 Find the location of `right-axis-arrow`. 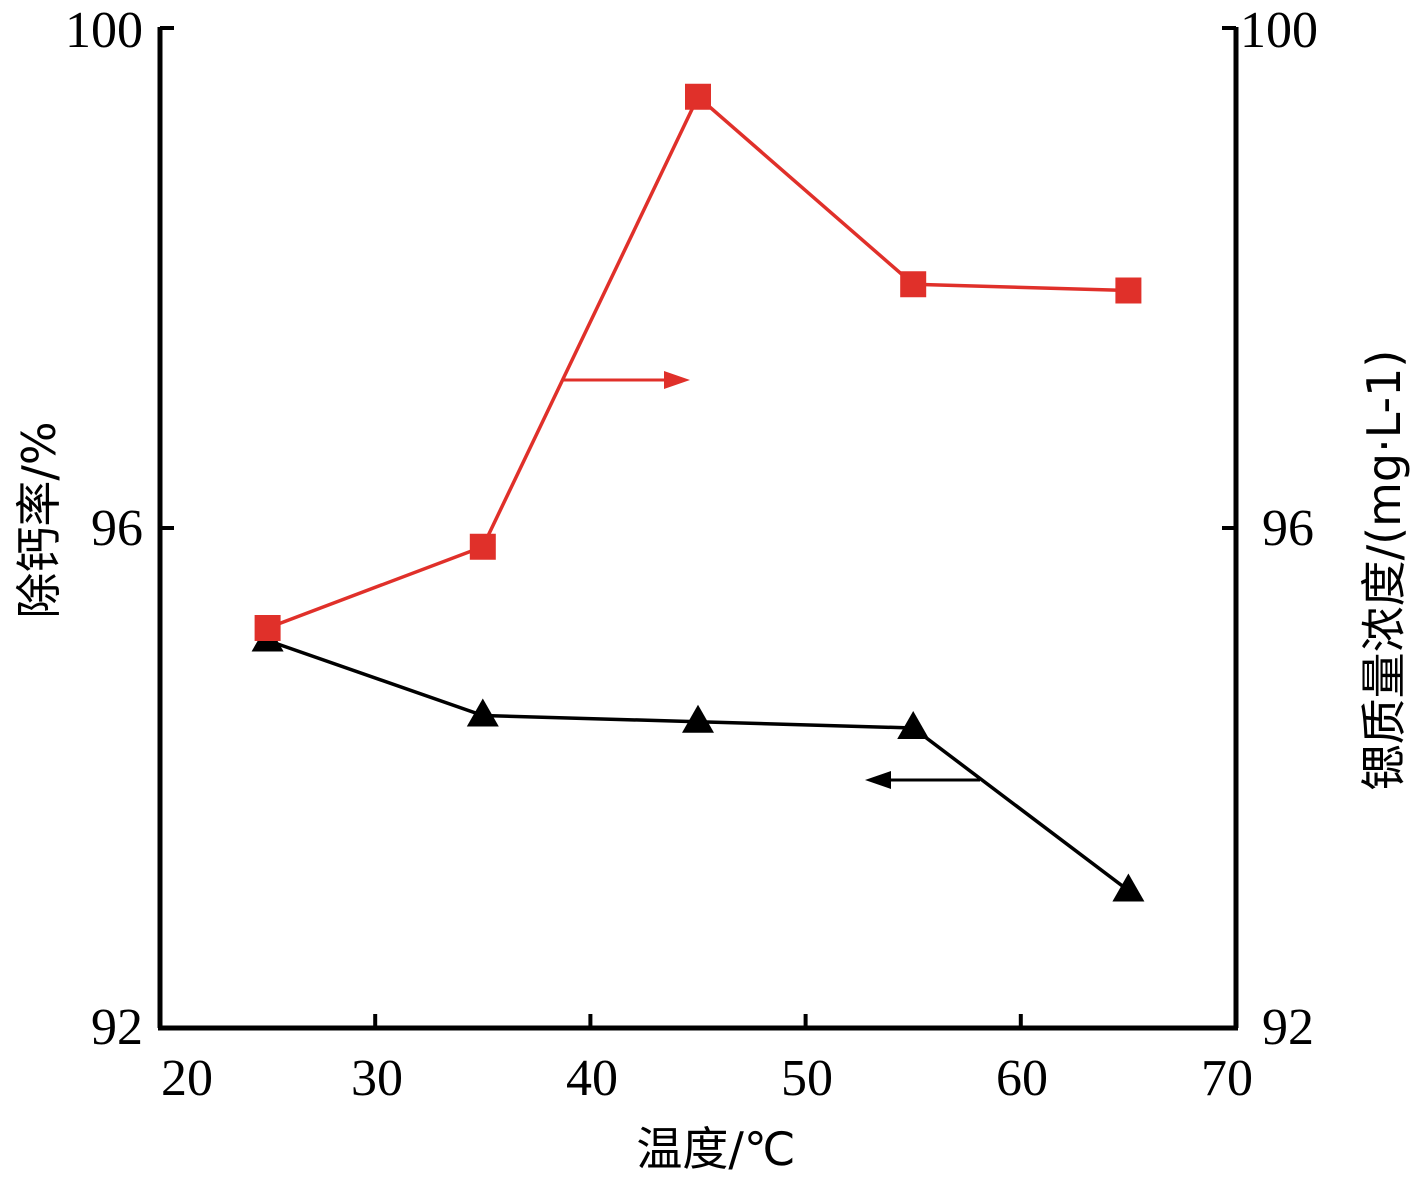

right-axis-arrow is located at coordinates (626, 380).